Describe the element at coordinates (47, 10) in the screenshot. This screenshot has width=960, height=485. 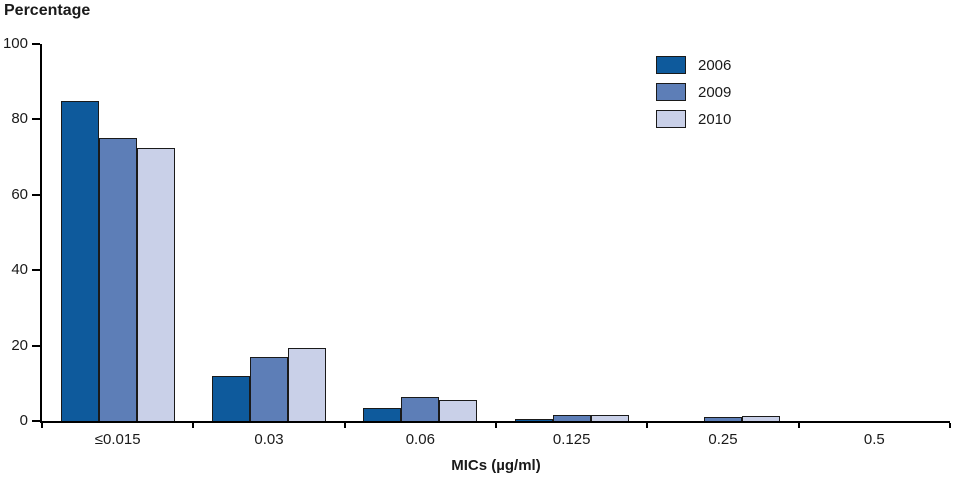
I see `y-axis-title: Percentage` at that location.